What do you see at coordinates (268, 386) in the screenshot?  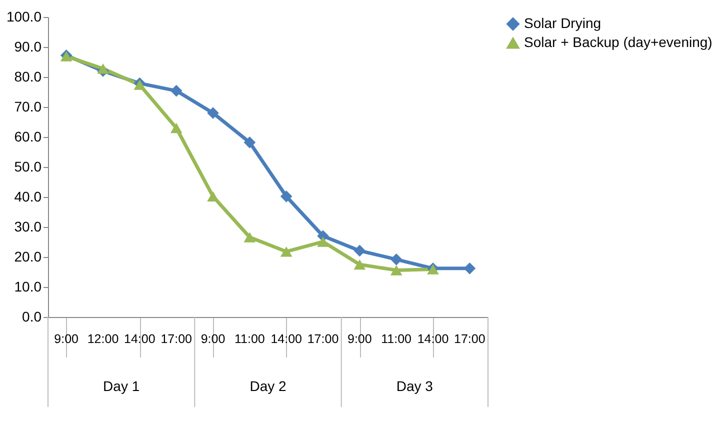 I see `text: Day 2` at bounding box center [268, 386].